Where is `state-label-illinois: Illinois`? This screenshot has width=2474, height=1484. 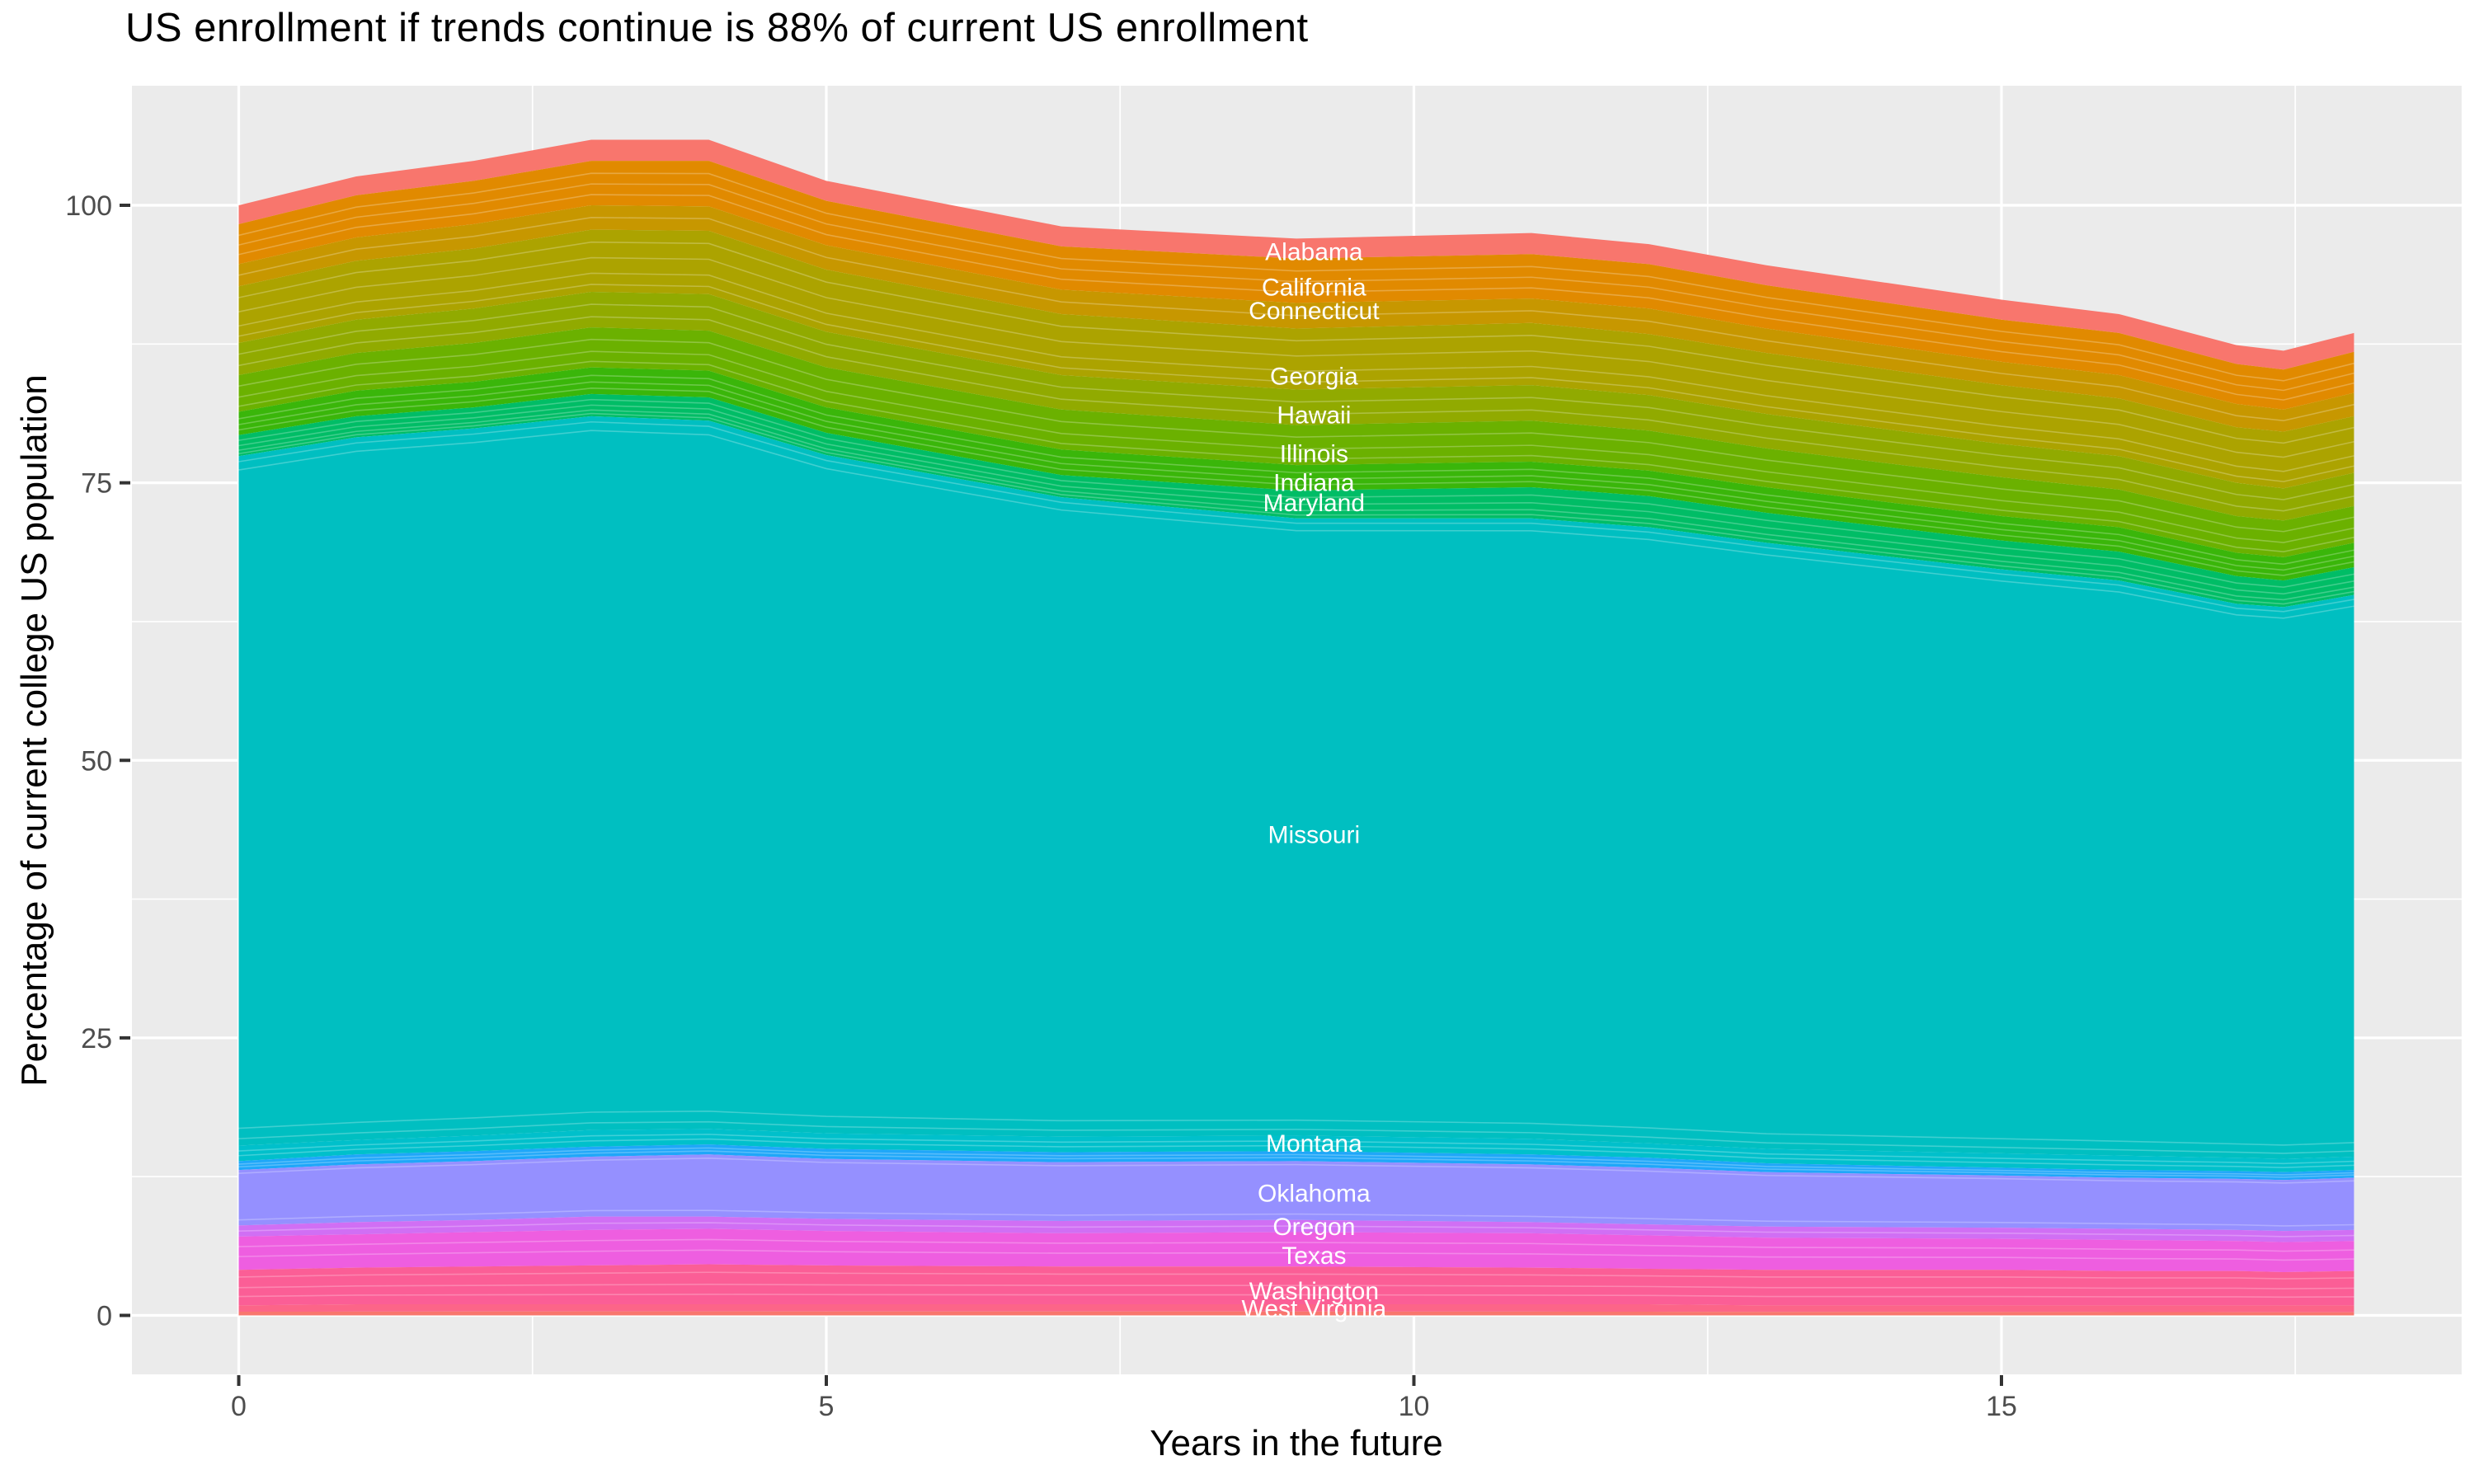
state-label-illinois: Illinois is located at coordinates (1314, 454).